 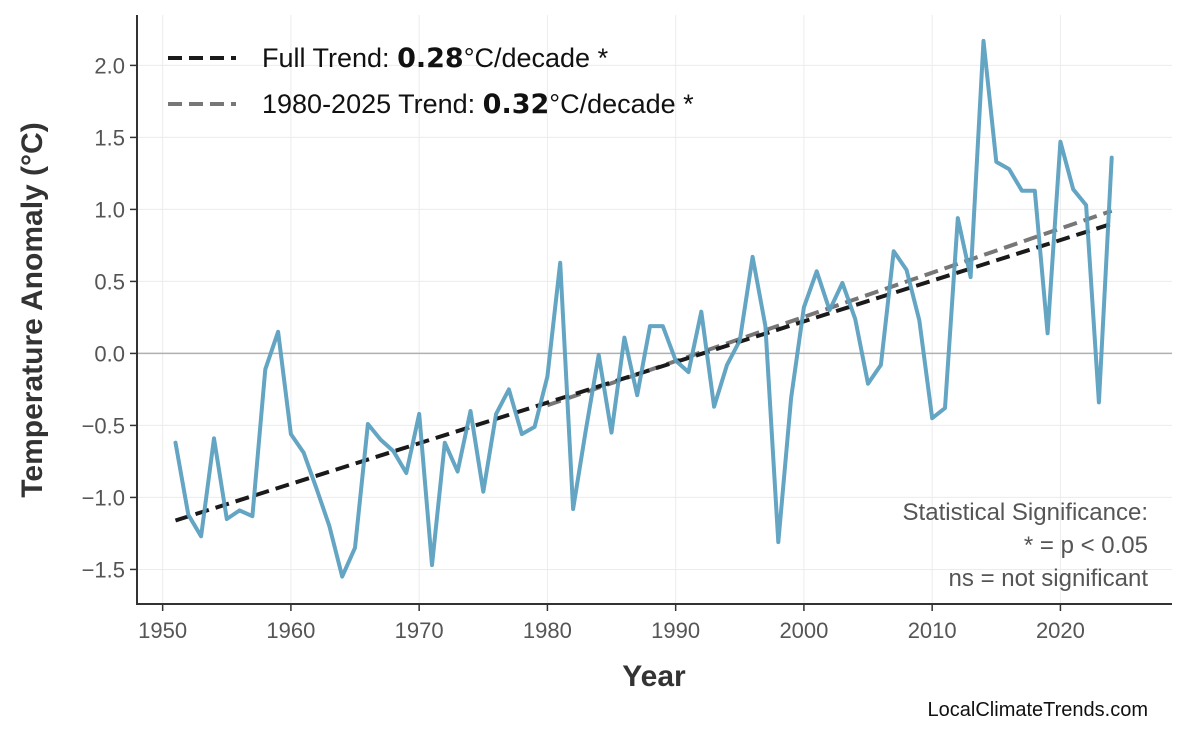 What do you see at coordinates (109, 281) in the screenshot?
I see `y-tick-label: 0.5` at bounding box center [109, 281].